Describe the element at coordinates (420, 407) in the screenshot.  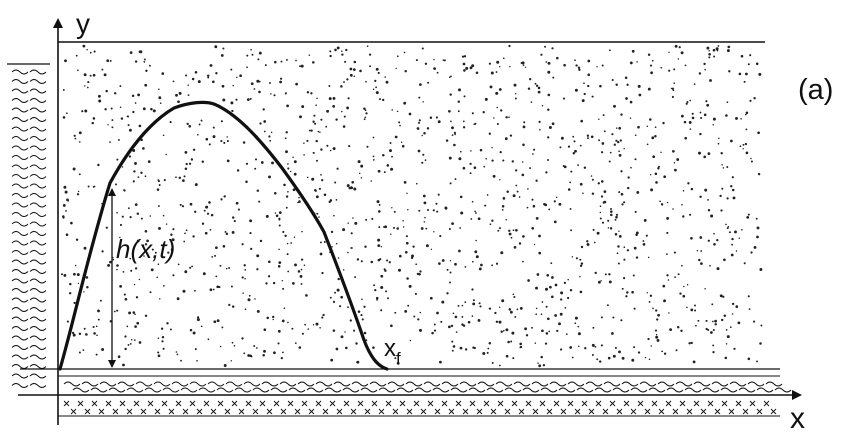
I see `bottom-crosshatch-layer` at that location.